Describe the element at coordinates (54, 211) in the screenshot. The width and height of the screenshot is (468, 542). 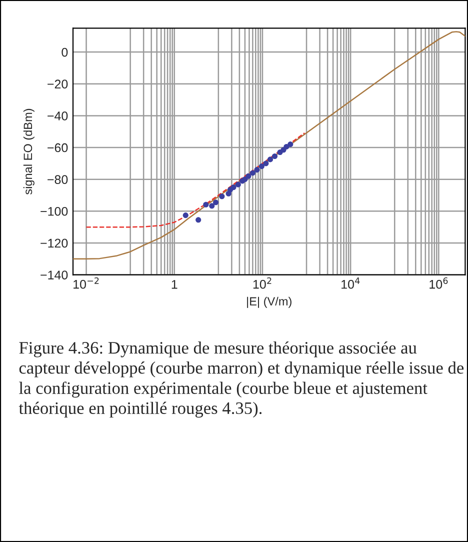
I see `y-tick-label: −100` at that location.